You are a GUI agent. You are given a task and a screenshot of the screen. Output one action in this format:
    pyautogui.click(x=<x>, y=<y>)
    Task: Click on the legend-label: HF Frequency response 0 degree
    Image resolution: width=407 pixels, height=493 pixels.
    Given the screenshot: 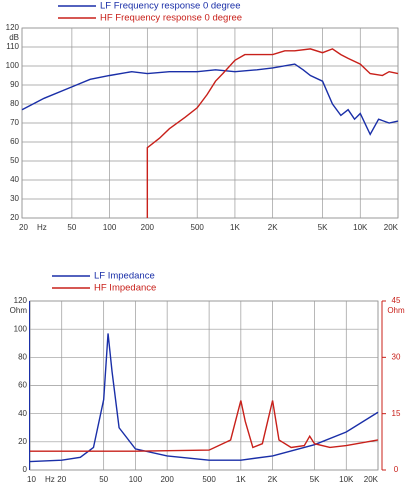 What is the action you would take?
    pyautogui.click(x=171, y=18)
    